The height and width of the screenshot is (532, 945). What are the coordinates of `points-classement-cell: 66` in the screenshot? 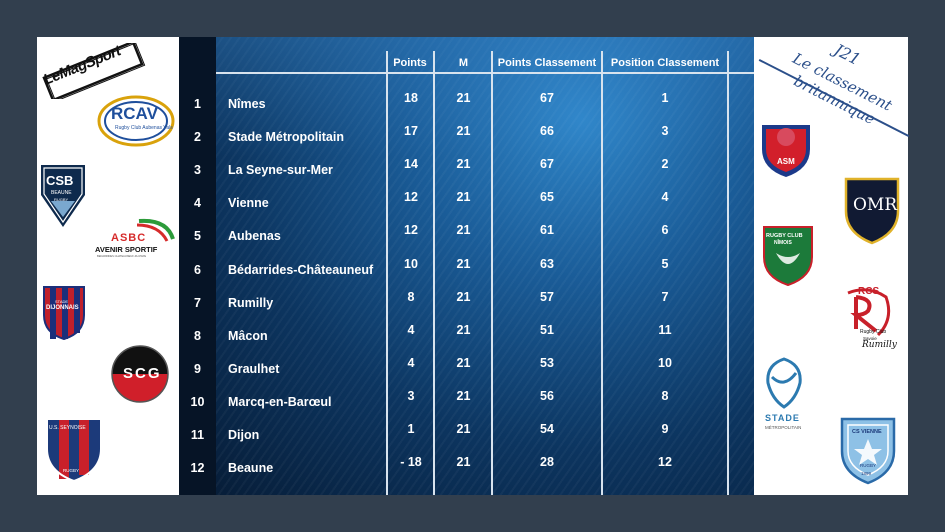 It's located at (547, 131).